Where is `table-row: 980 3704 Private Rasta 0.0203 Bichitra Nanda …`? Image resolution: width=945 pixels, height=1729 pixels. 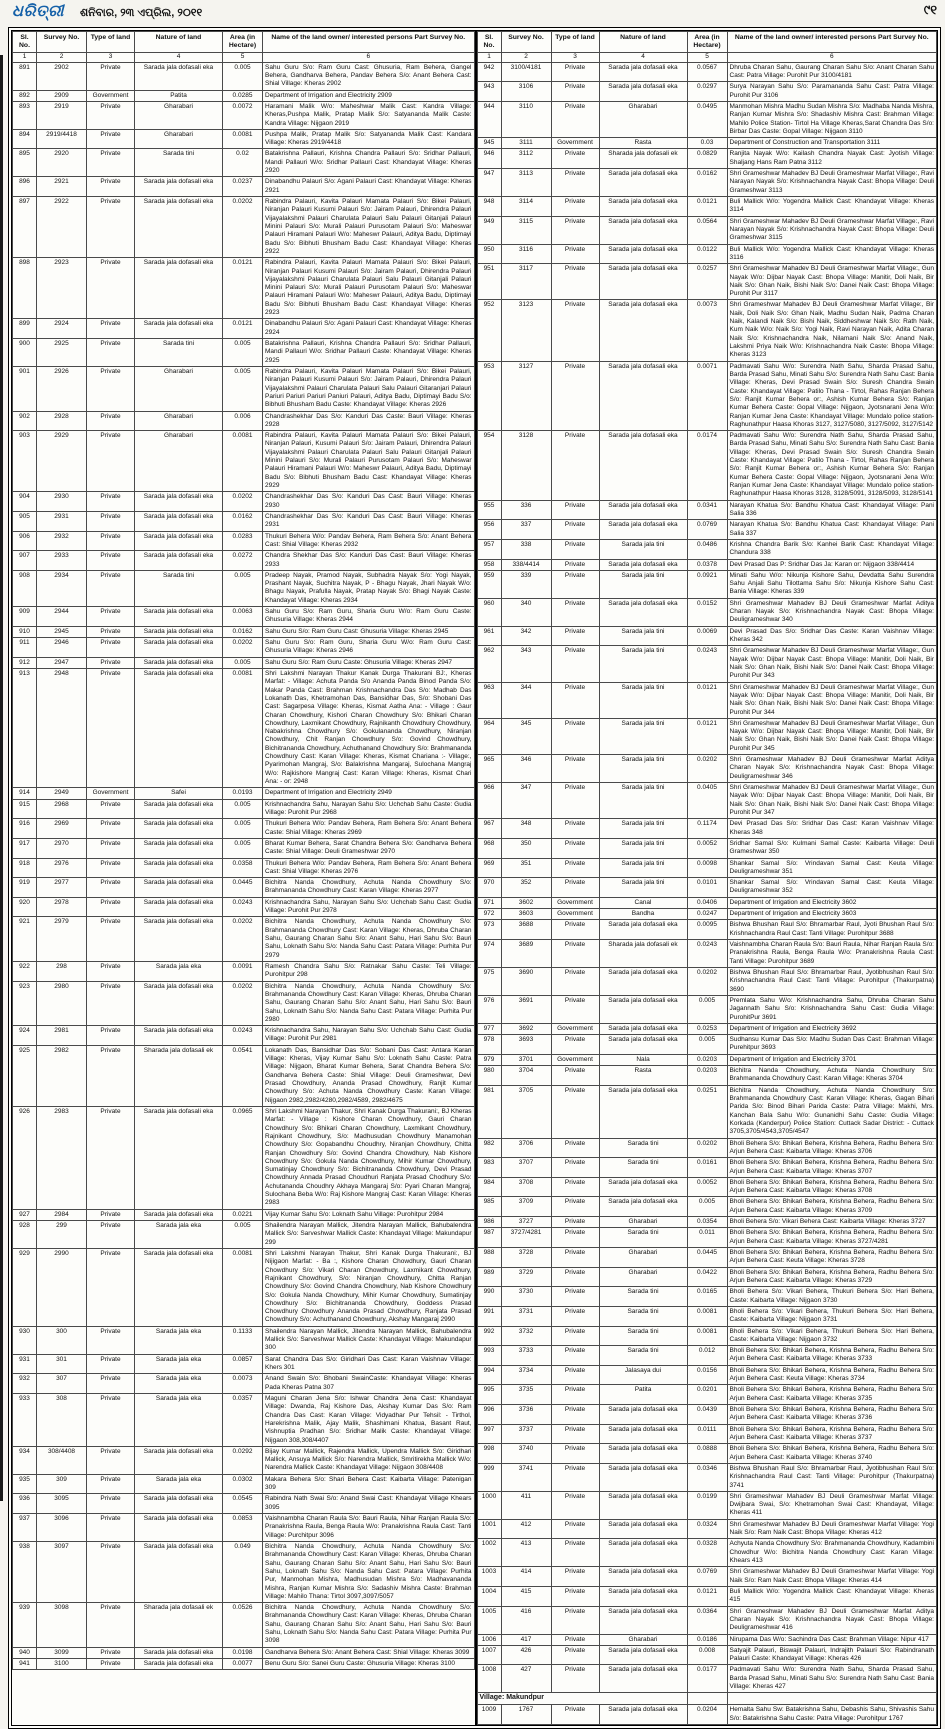
table-row: 980 3704 Private Rasta 0.0203 Bichitra Nanda … is located at coordinates (706, 1075).